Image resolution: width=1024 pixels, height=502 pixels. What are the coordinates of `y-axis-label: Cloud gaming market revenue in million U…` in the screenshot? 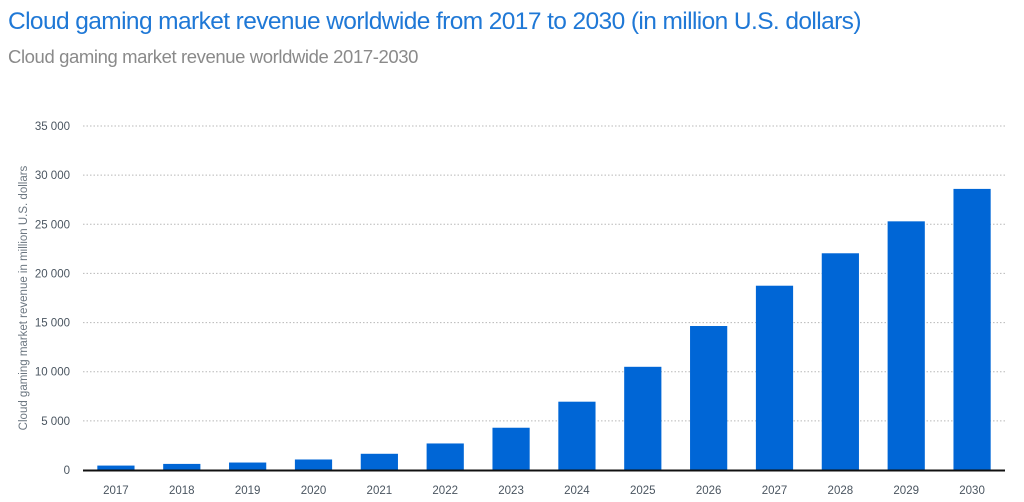 It's located at (24, 297).